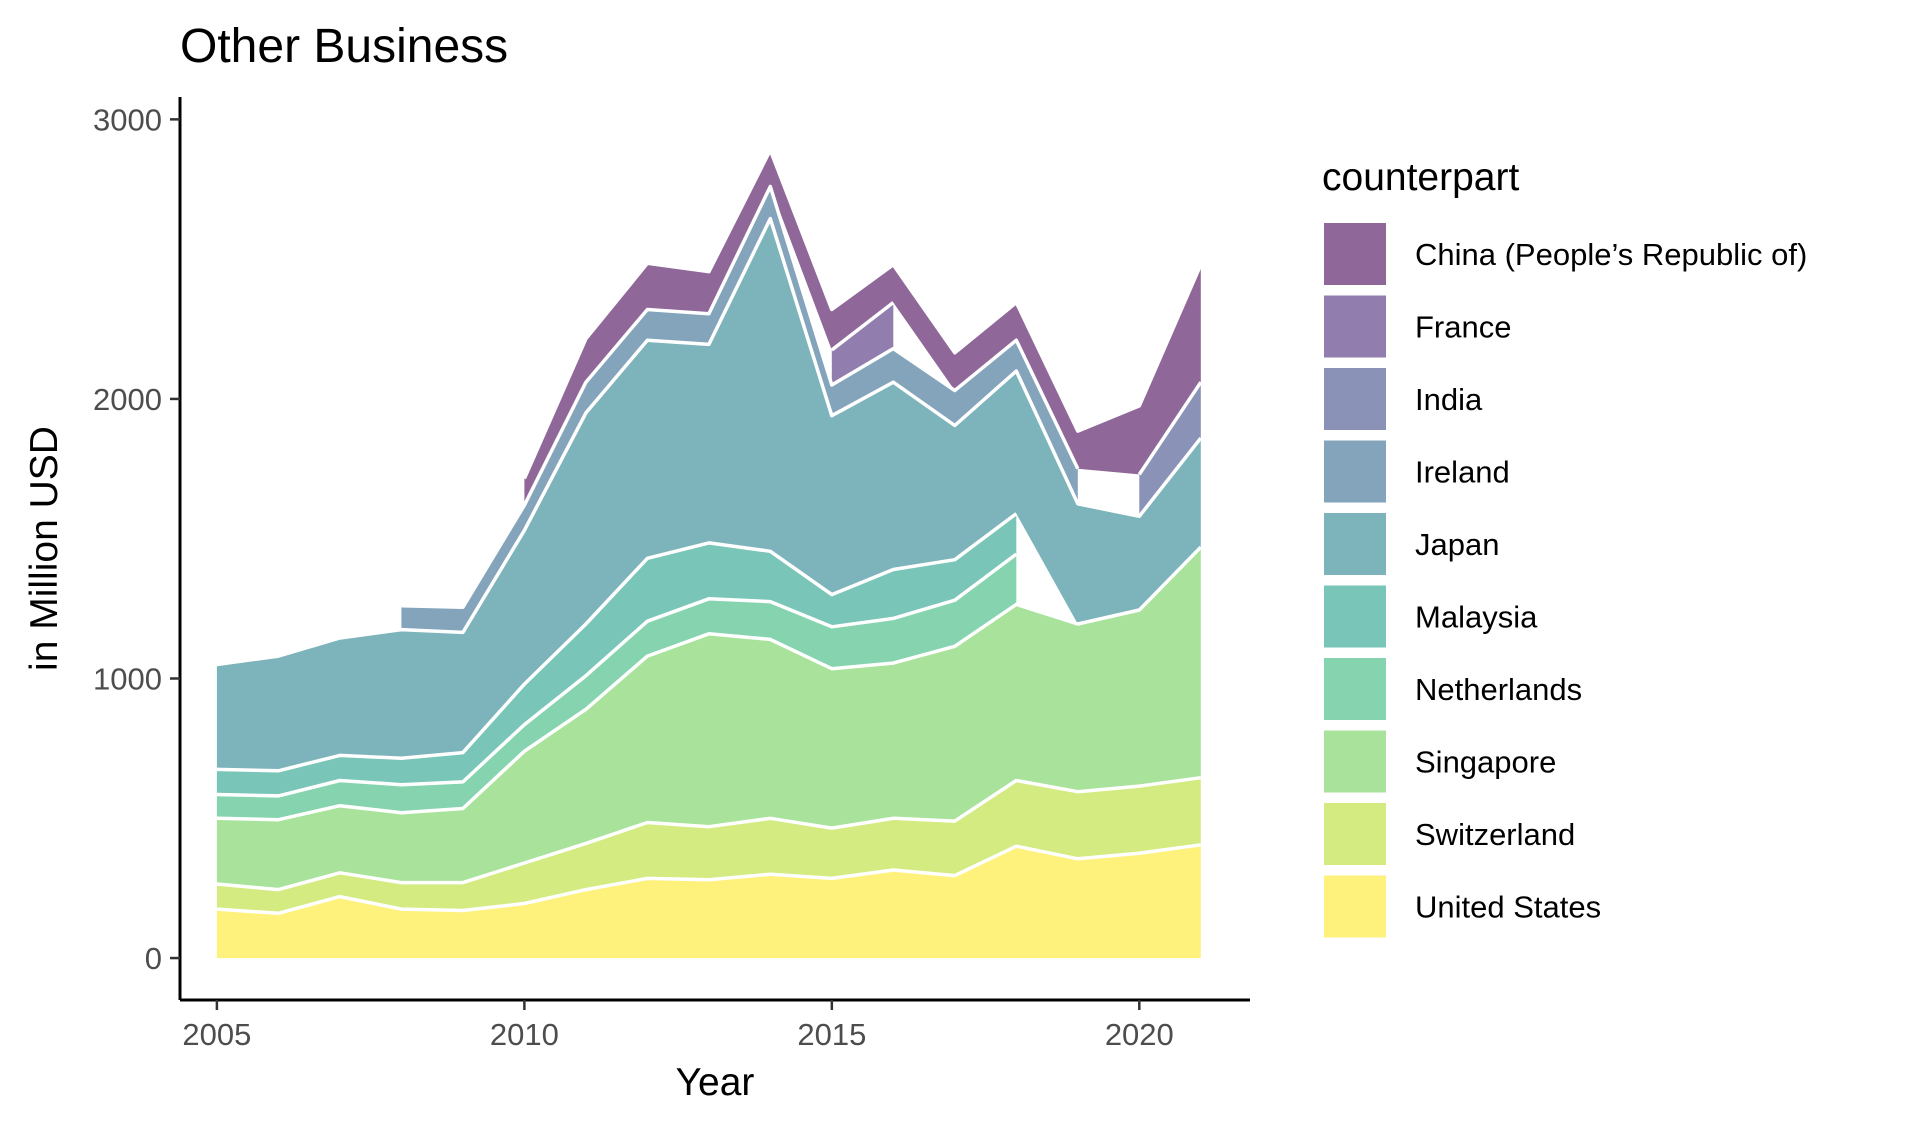  What do you see at coordinates (127, 399) in the screenshot?
I see `y-tick-label: 2000` at bounding box center [127, 399].